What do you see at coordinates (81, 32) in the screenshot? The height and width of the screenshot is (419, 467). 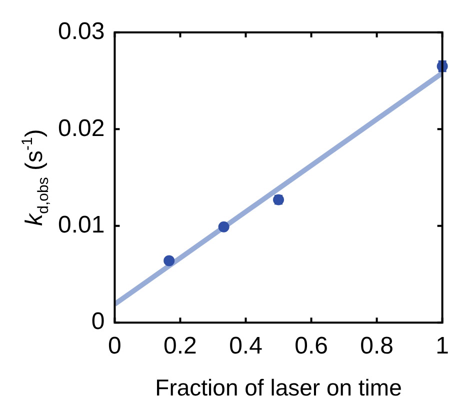 I see `y-tick-label: 0.03` at bounding box center [81, 32].